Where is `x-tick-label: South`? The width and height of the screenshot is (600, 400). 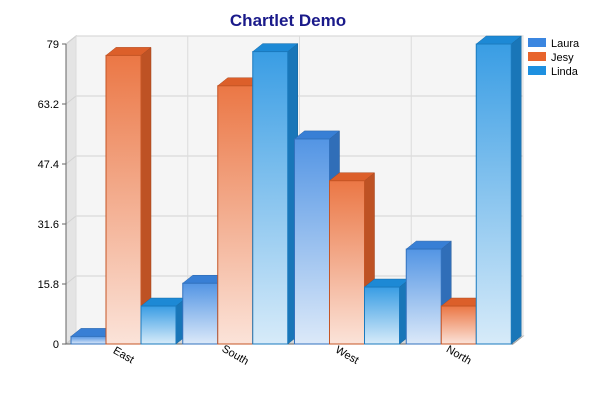
x-tick-label: South is located at coordinates (235, 355).